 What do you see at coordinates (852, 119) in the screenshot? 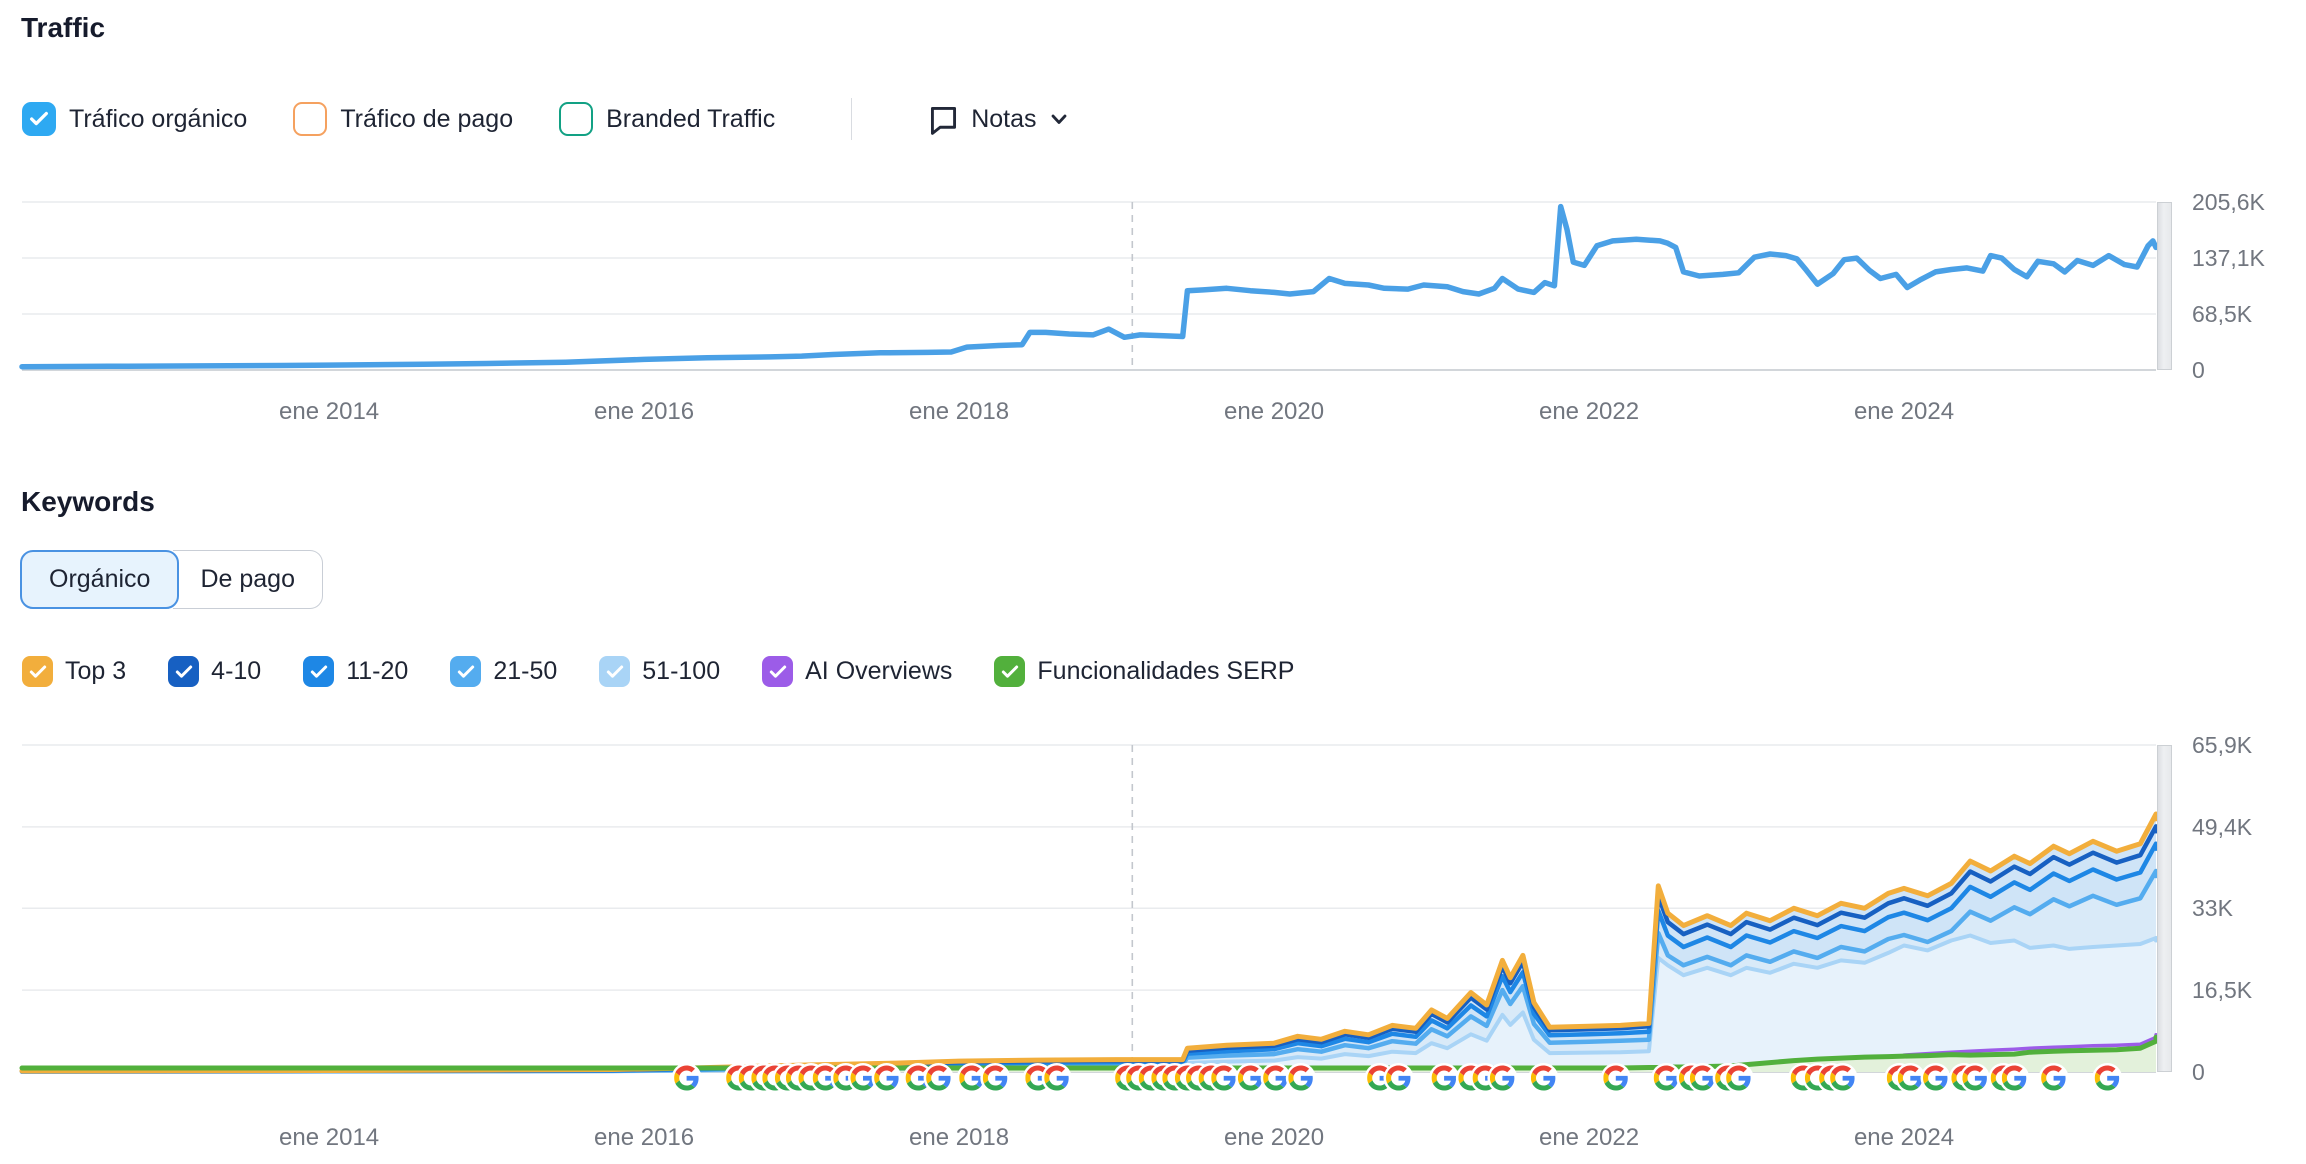
I see `legend-divider` at bounding box center [852, 119].